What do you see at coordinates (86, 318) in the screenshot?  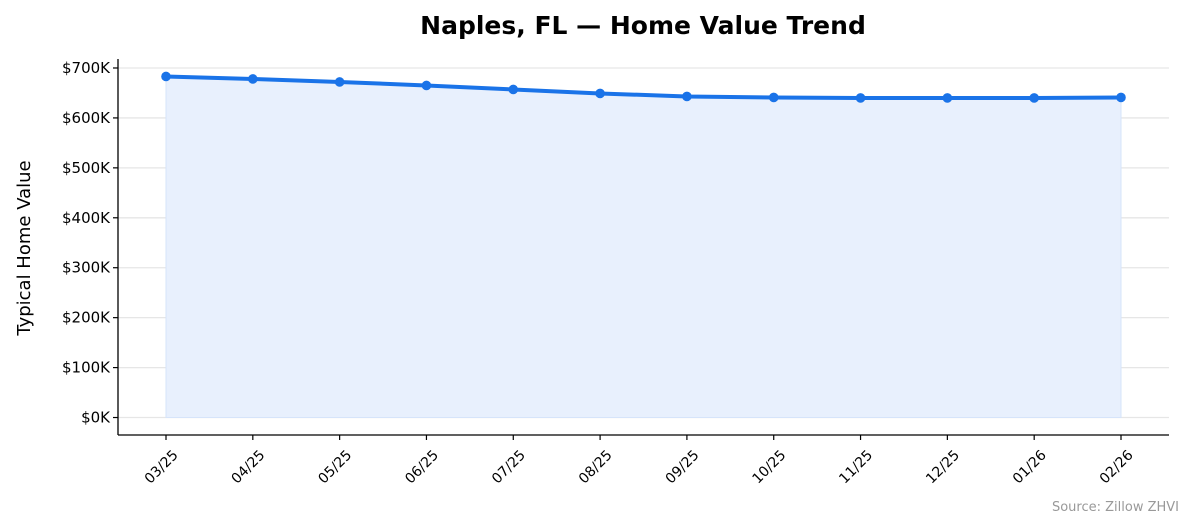 I see `y-tick-label: $200K` at bounding box center [86, 318].